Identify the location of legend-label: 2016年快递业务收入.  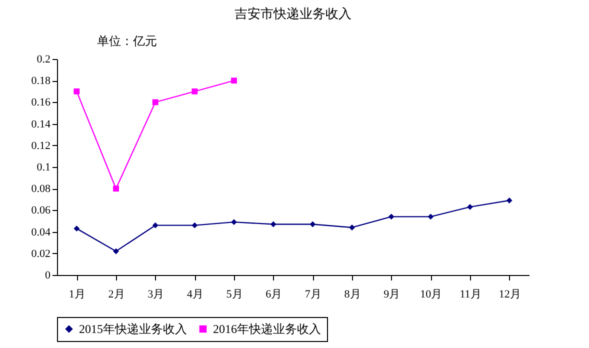
(267, 329).